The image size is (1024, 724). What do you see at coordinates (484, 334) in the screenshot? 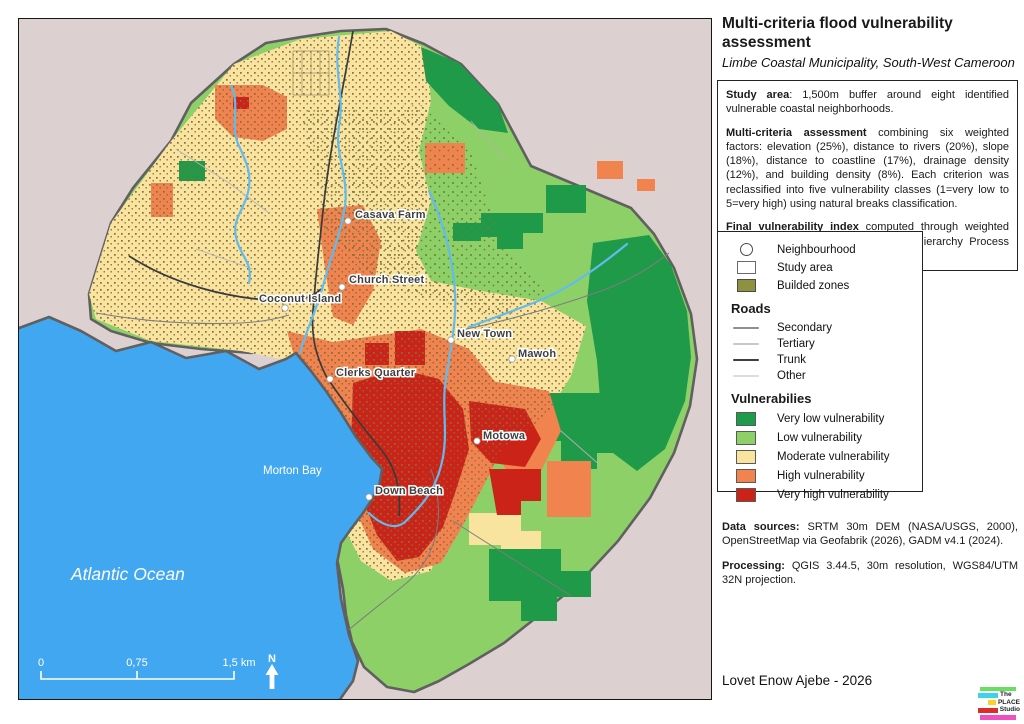
I see `place-label-new-town: New Town` at bounding box center [484, 334].